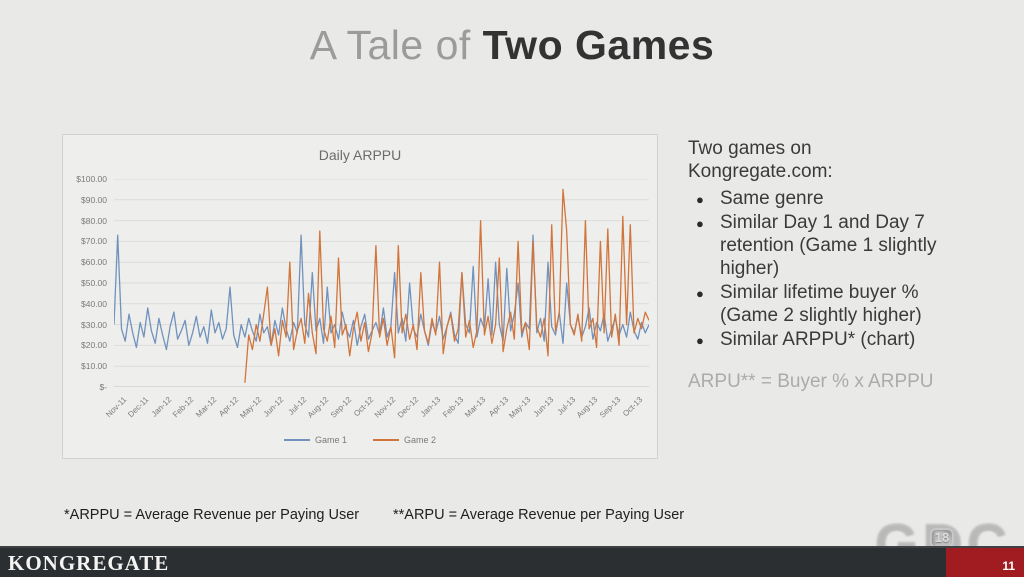 The image size is (1024, 577). What do you see at coordinates (760, 160) in the screenshot?
I see `intro-text: Two games on Kongregate.com:` at bounding box center [760, 160].